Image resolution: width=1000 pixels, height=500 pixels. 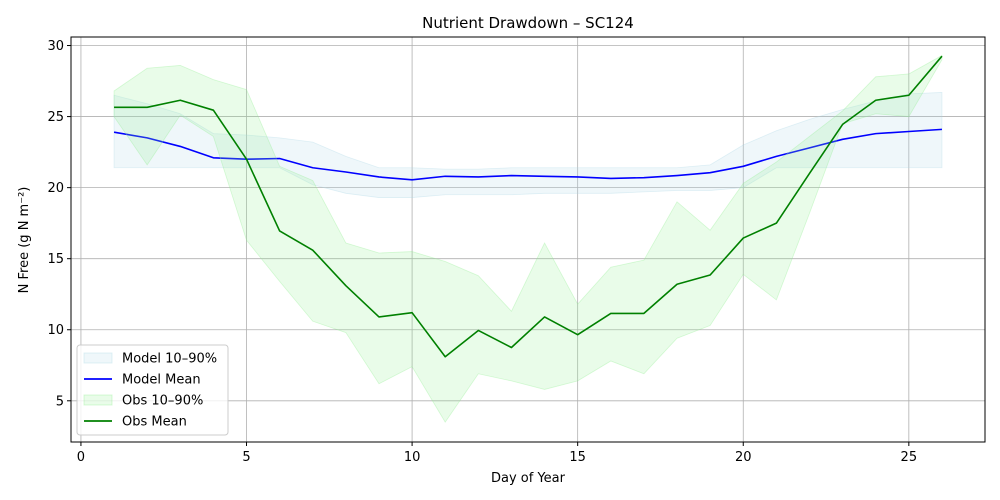 I want to click on model-mean-line, so click(x=528, y=154).